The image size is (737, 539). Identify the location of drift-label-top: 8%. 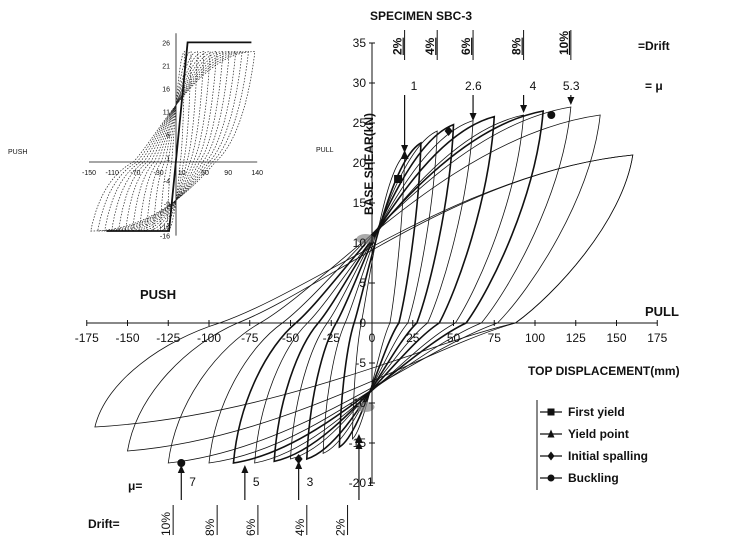
(517, 46).